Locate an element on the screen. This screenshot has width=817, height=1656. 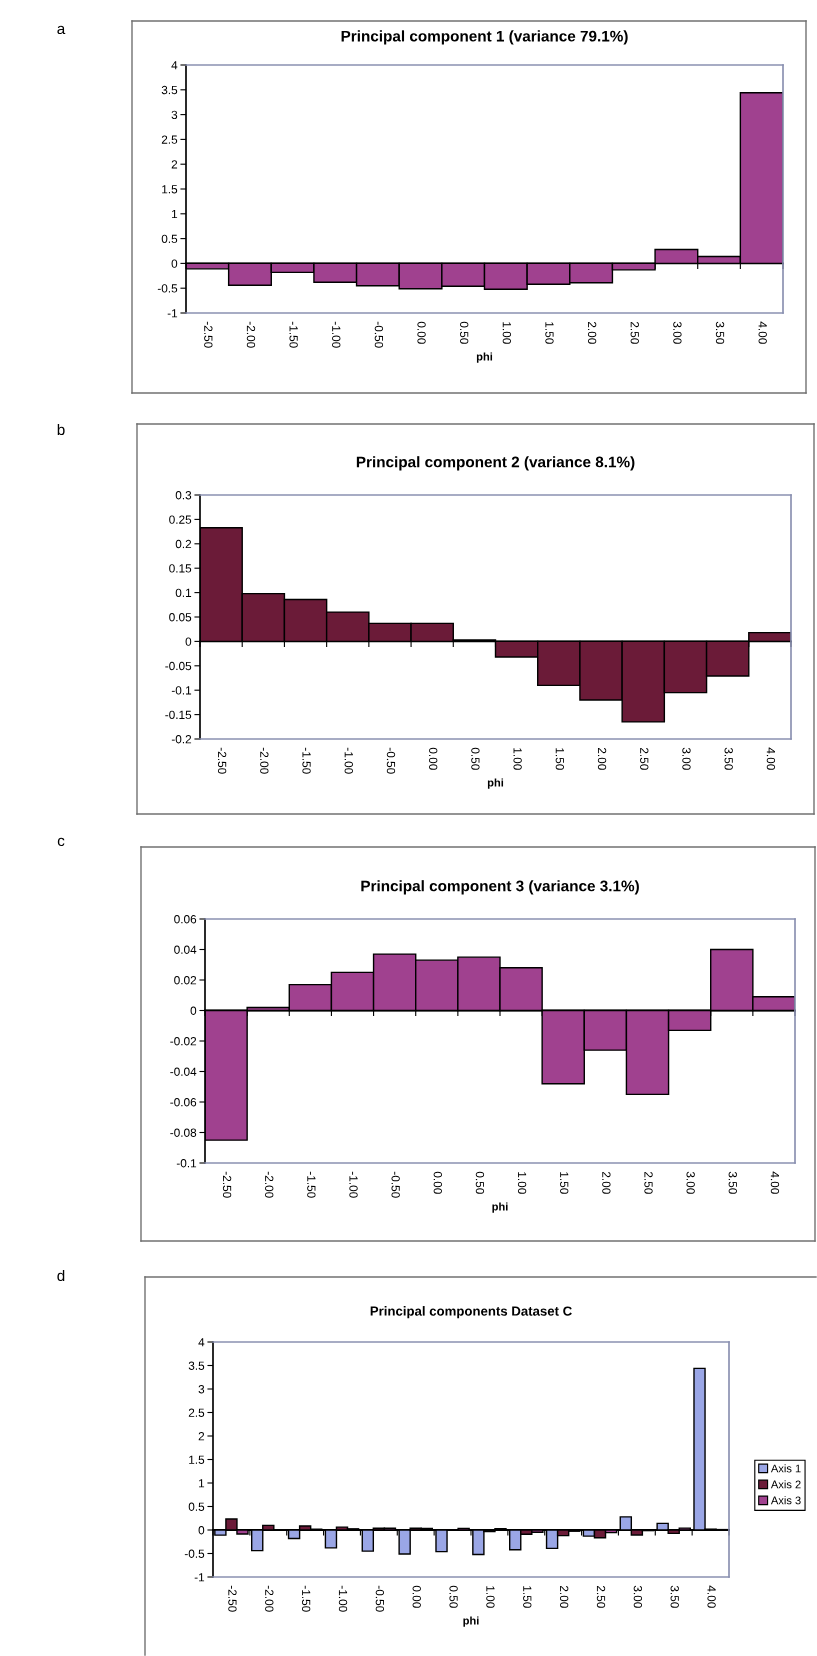
text: c is located at coordinates (61, 842).